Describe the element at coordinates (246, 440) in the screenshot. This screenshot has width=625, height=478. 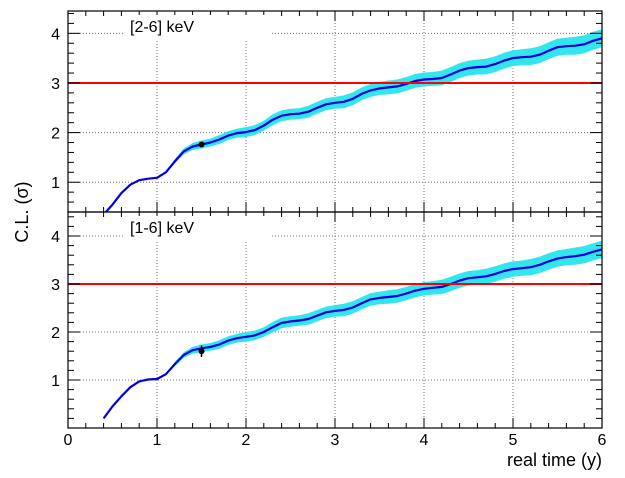
I see `bottom-xtick-label: 2` at that location.